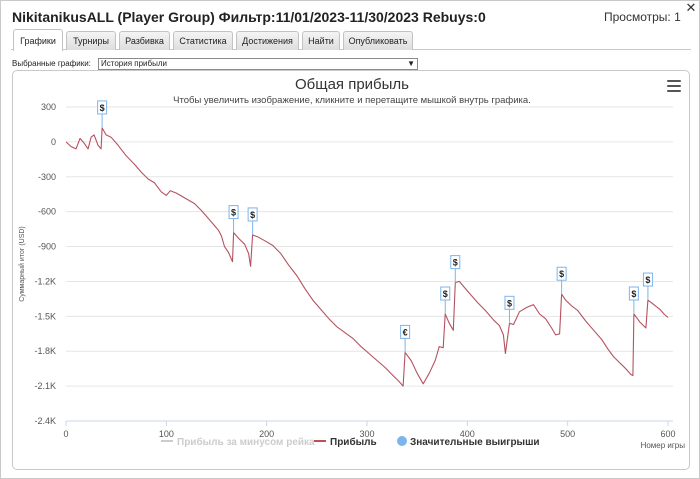  I want to click on y-tick-label: -2.4K, so click(45, 421).